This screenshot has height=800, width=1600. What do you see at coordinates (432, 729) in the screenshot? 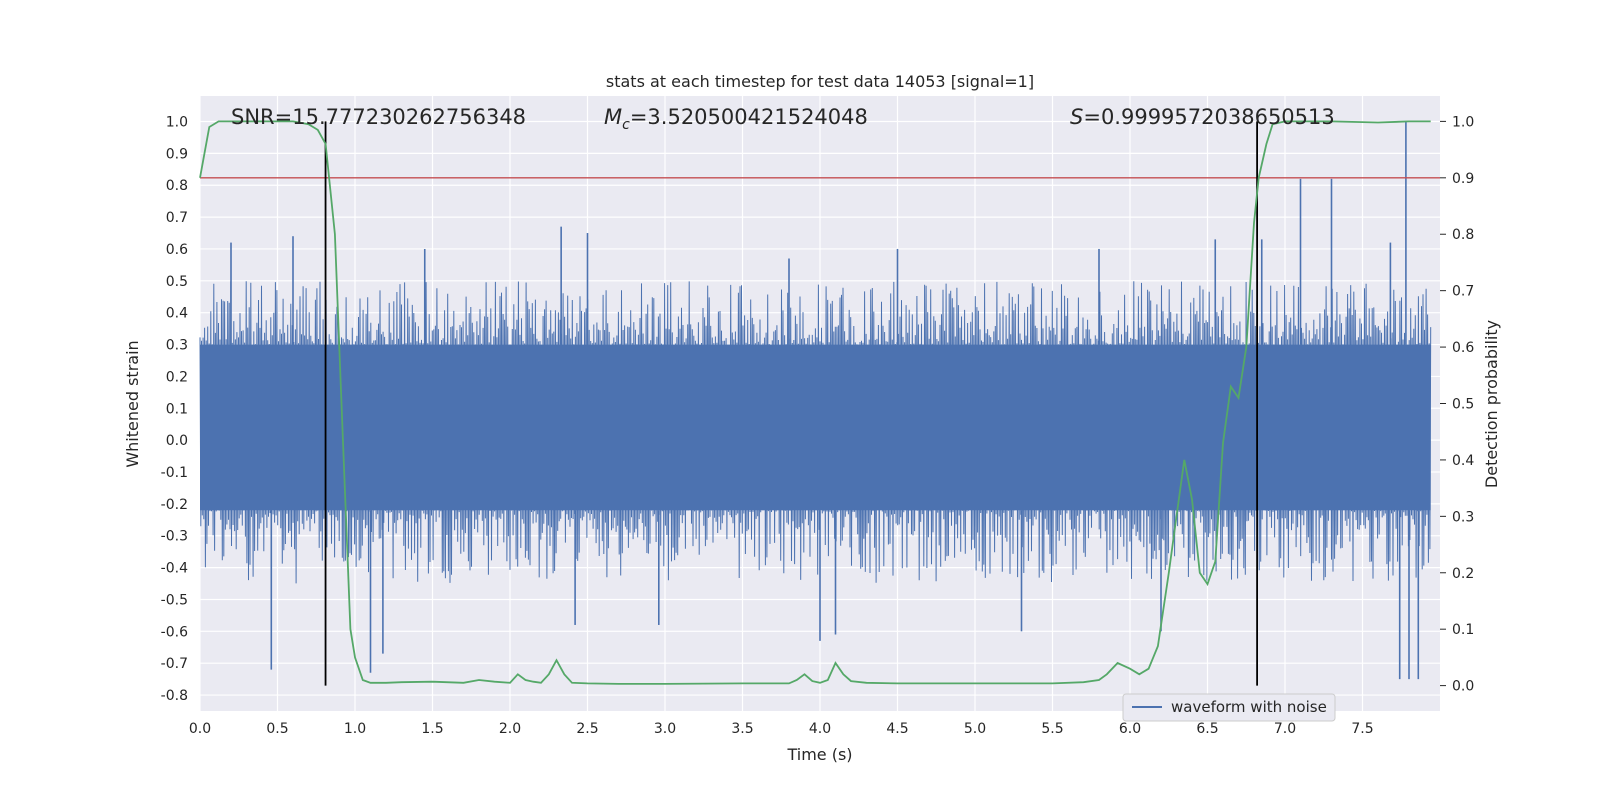
I see `x-tick-label: 1.5` at bounding box center [432, 729].